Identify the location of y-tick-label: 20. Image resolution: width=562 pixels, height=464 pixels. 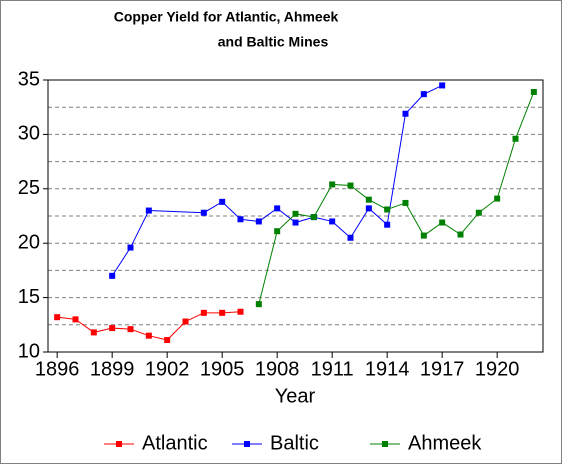
(29, 242).